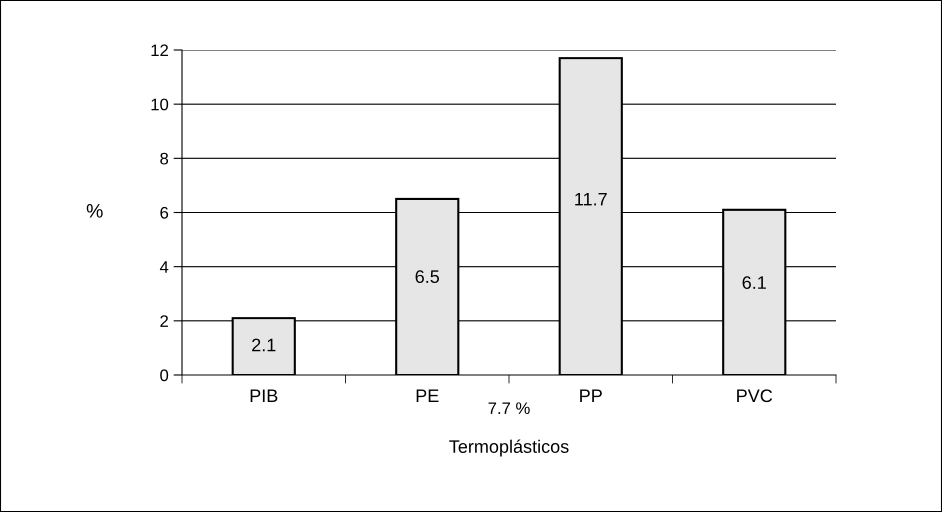 Image resolution: width=942 pixels, height=512 pixels. What do you see at coordinates (264, 396) in the screenshot?
I see `x-tick-label: PIB` at bounding box center [264, 396].